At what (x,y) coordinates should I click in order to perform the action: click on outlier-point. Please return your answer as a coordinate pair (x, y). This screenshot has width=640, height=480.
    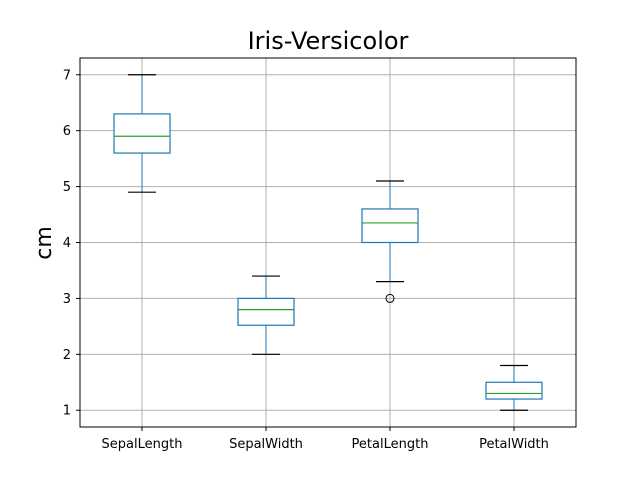
    Looking at the image, I should click on (390, 298).